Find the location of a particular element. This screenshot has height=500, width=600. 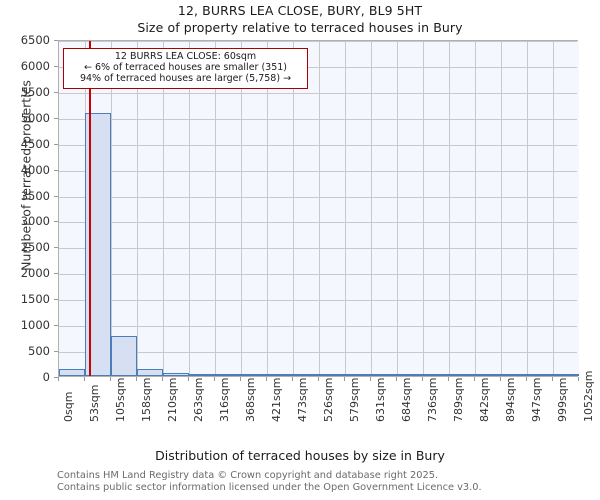

x-axis-tick-label: 684sqm is located at coordinates (406, 399).